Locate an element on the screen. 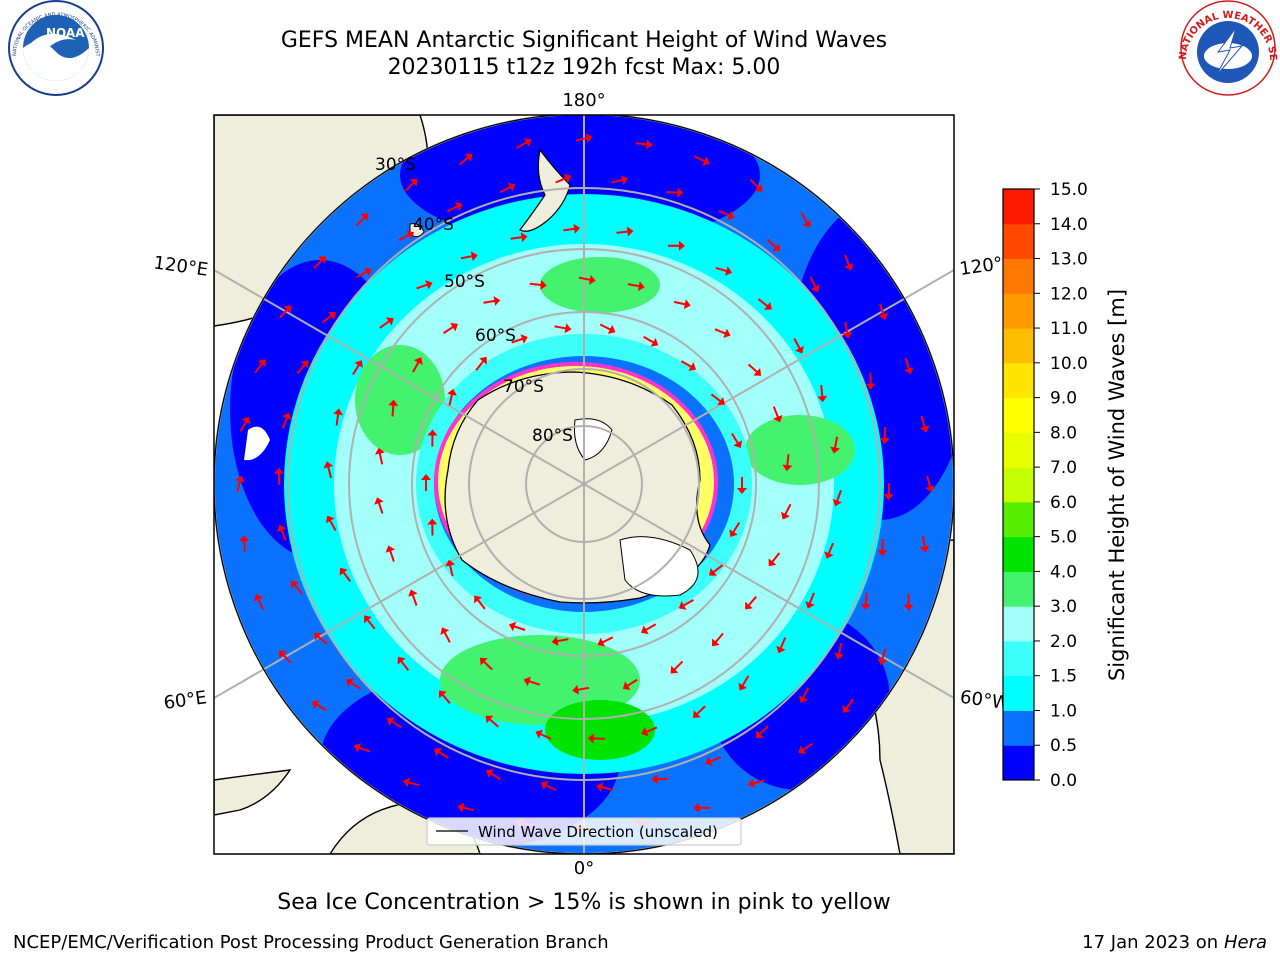 Image resolution: width=1280 pixels, height=960 pixels. colorbar-tick-label: 13.0 is located at coordinates (1069, 260).